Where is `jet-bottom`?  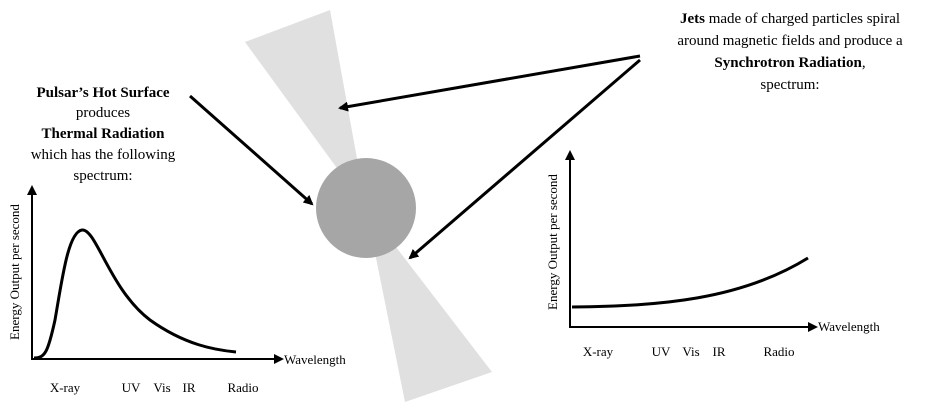
jet-bottom is located at coordinates (429, 305).